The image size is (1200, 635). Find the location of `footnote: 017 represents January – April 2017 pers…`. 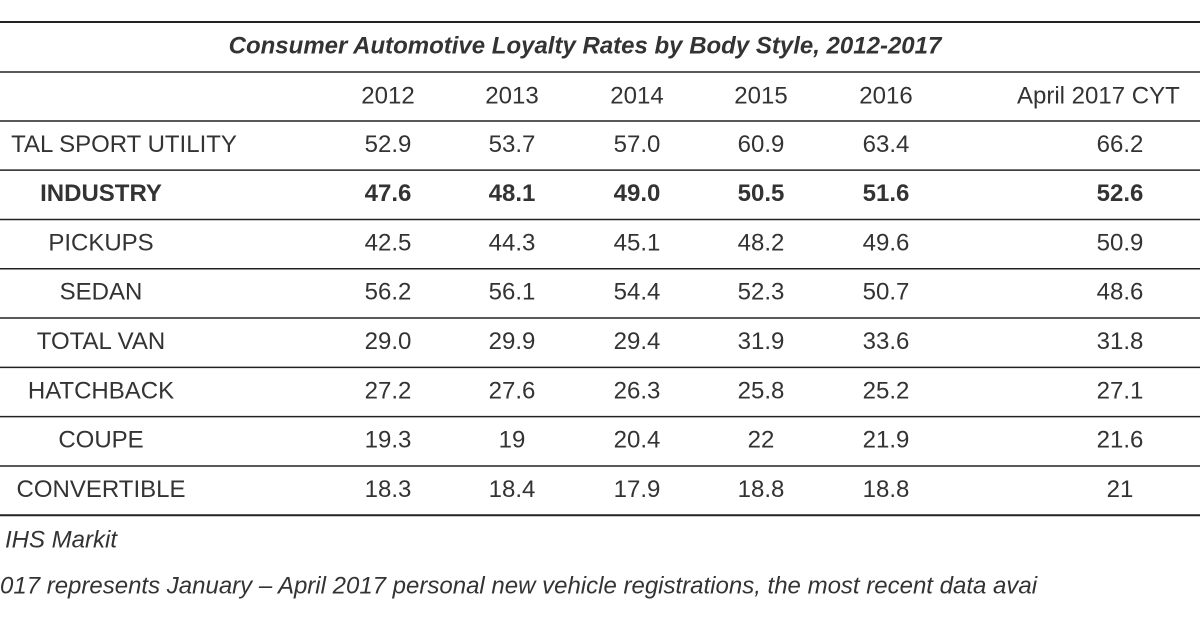

footnote: 017 represents January – April 2017 pers… is located at coordinates (519, 585).